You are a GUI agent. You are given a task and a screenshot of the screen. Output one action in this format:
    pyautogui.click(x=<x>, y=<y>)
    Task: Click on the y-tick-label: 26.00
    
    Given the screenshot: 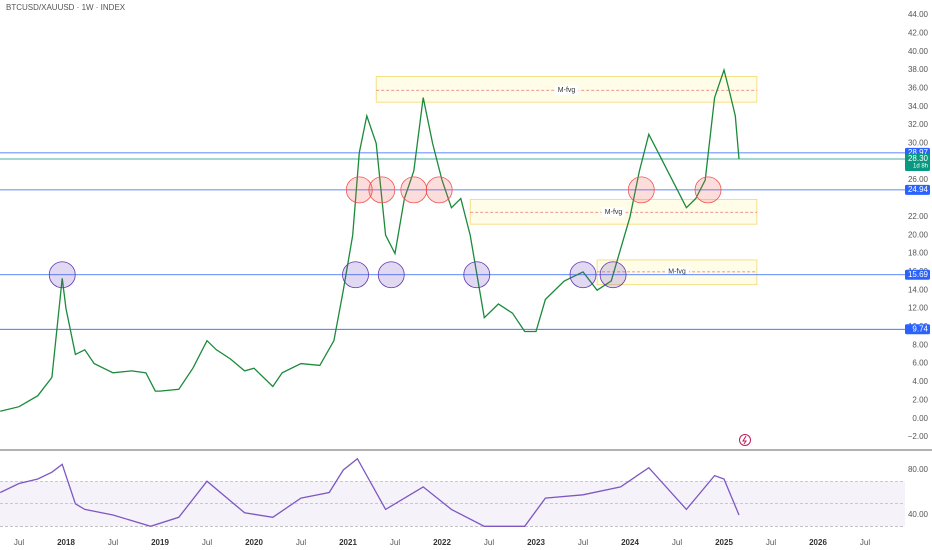 What is the action you would take?
    pyautogui.click(x=918, y=179)
    